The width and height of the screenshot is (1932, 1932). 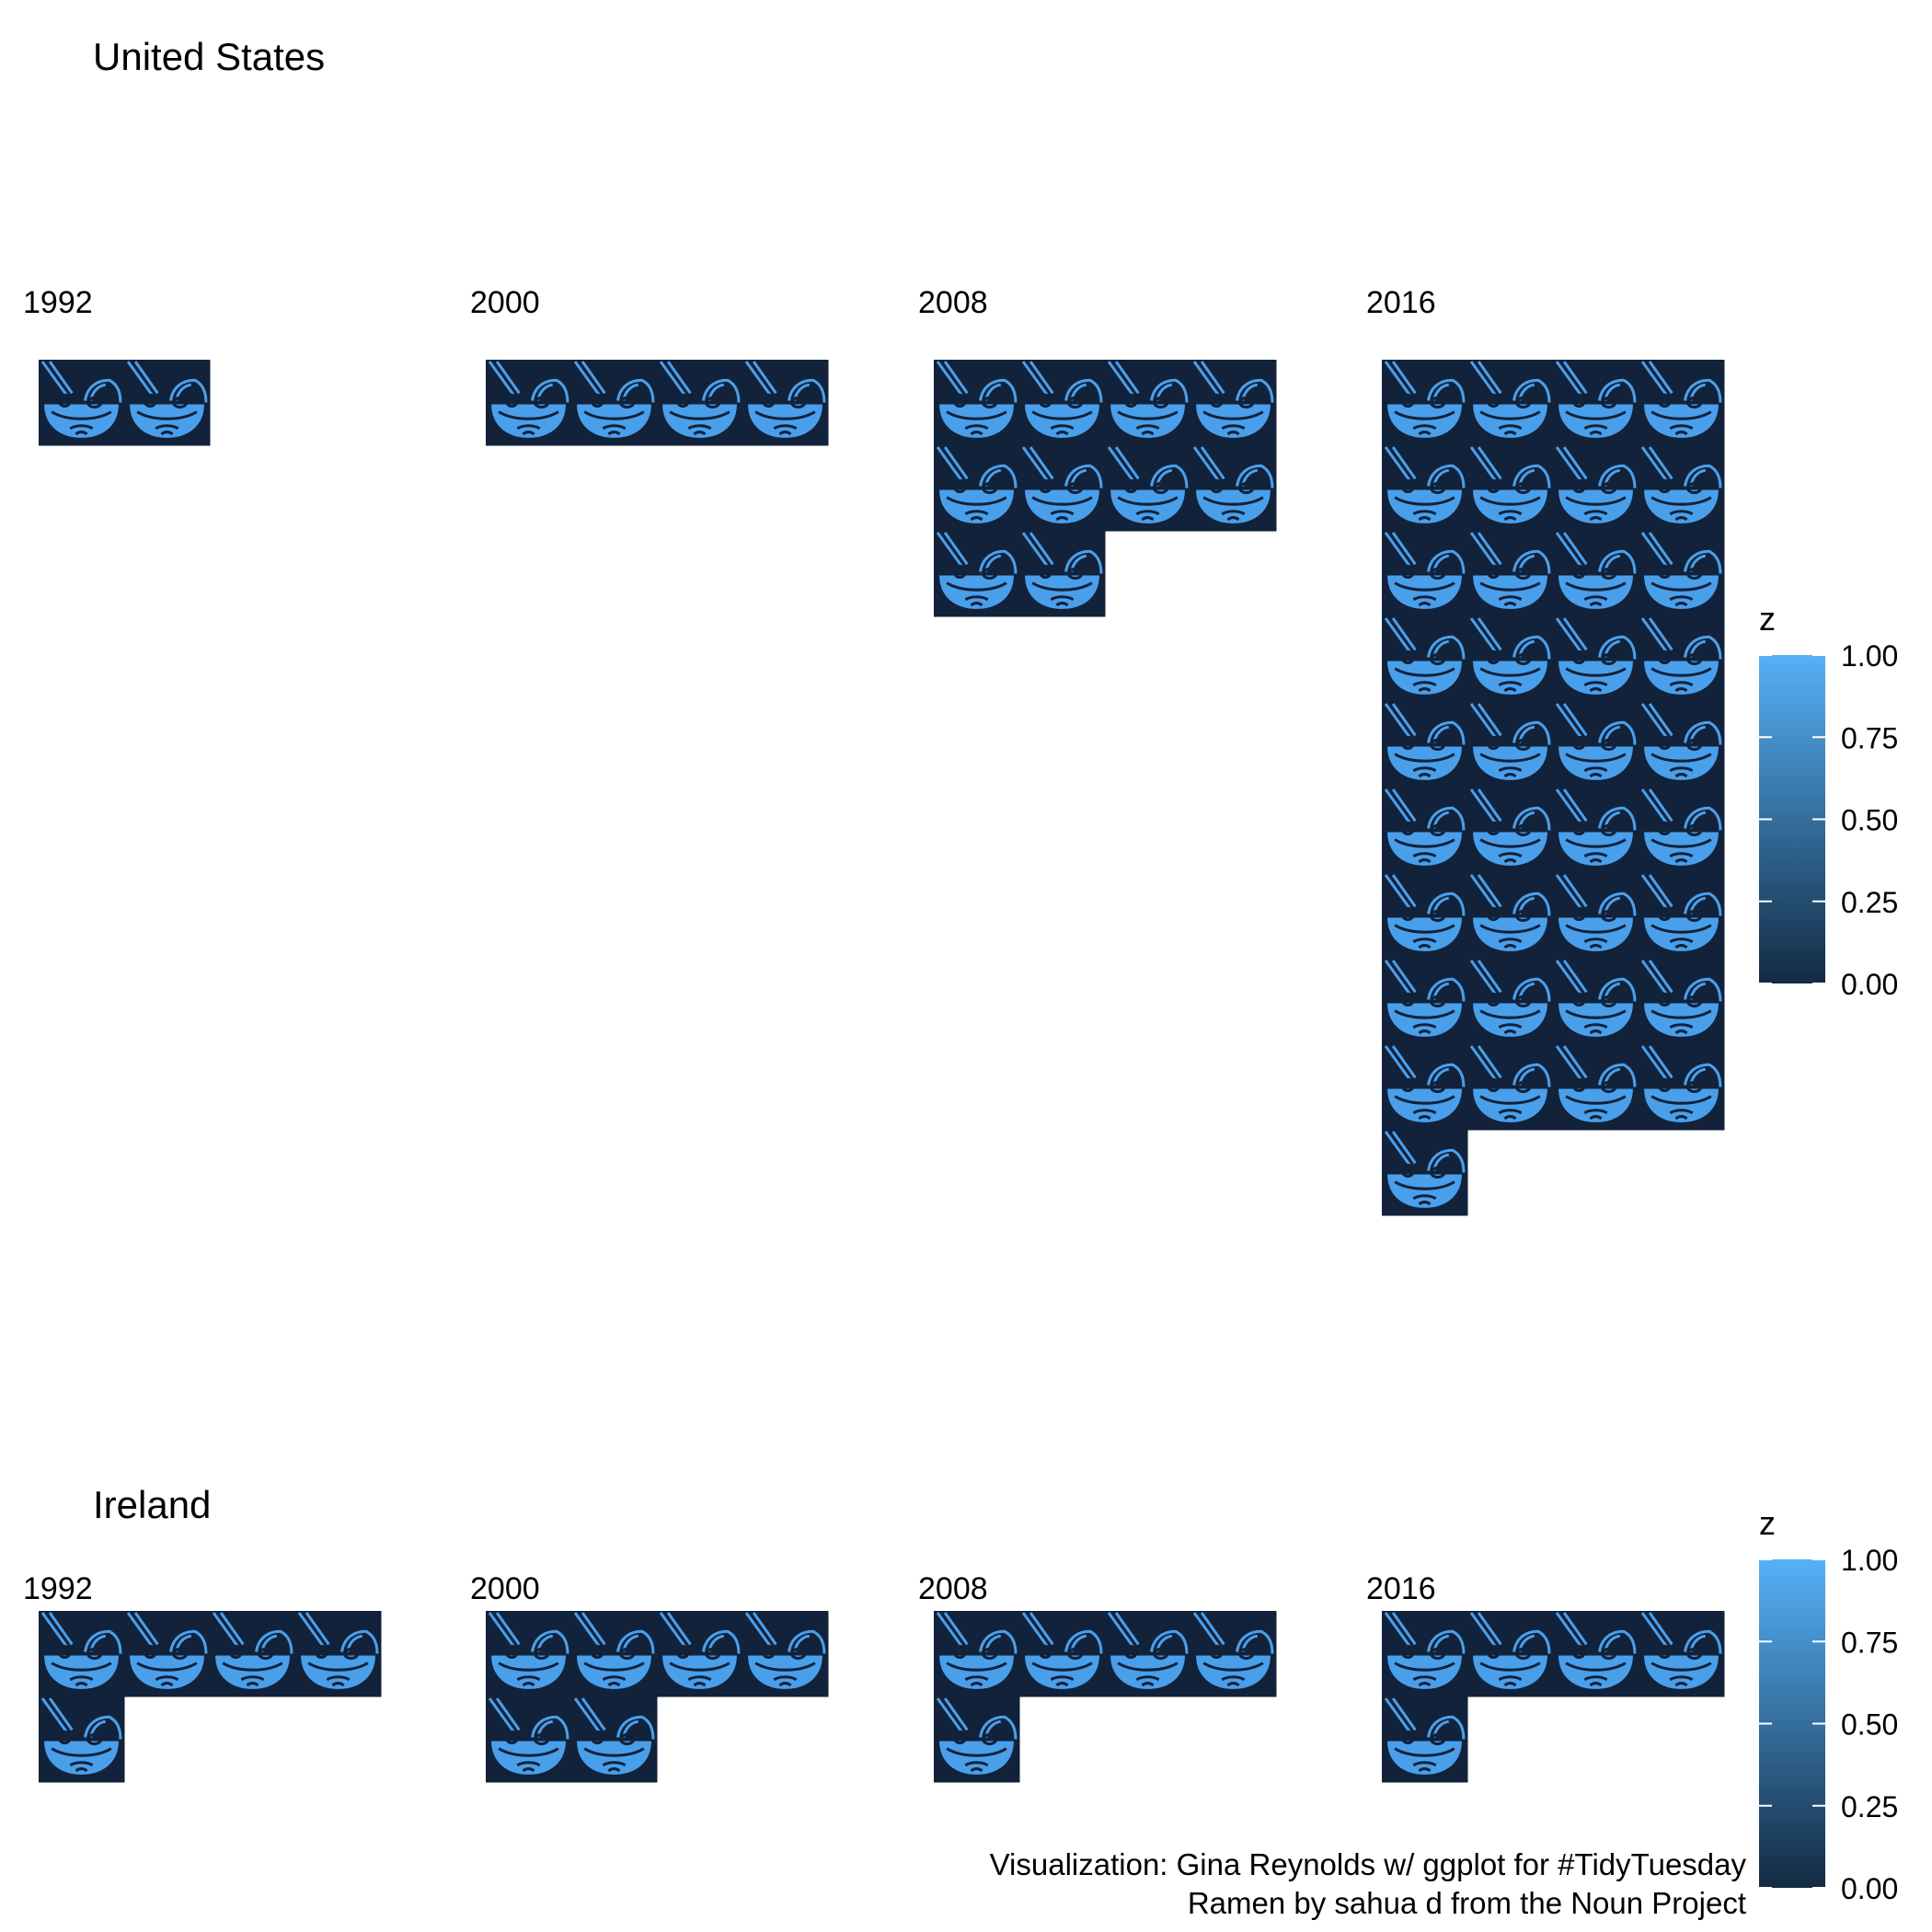 What do you see at coordinates (1097, 1677) in the screenshot?
I see `facet-ireland-2008: 2008` at bounding box center [1097, 1677].